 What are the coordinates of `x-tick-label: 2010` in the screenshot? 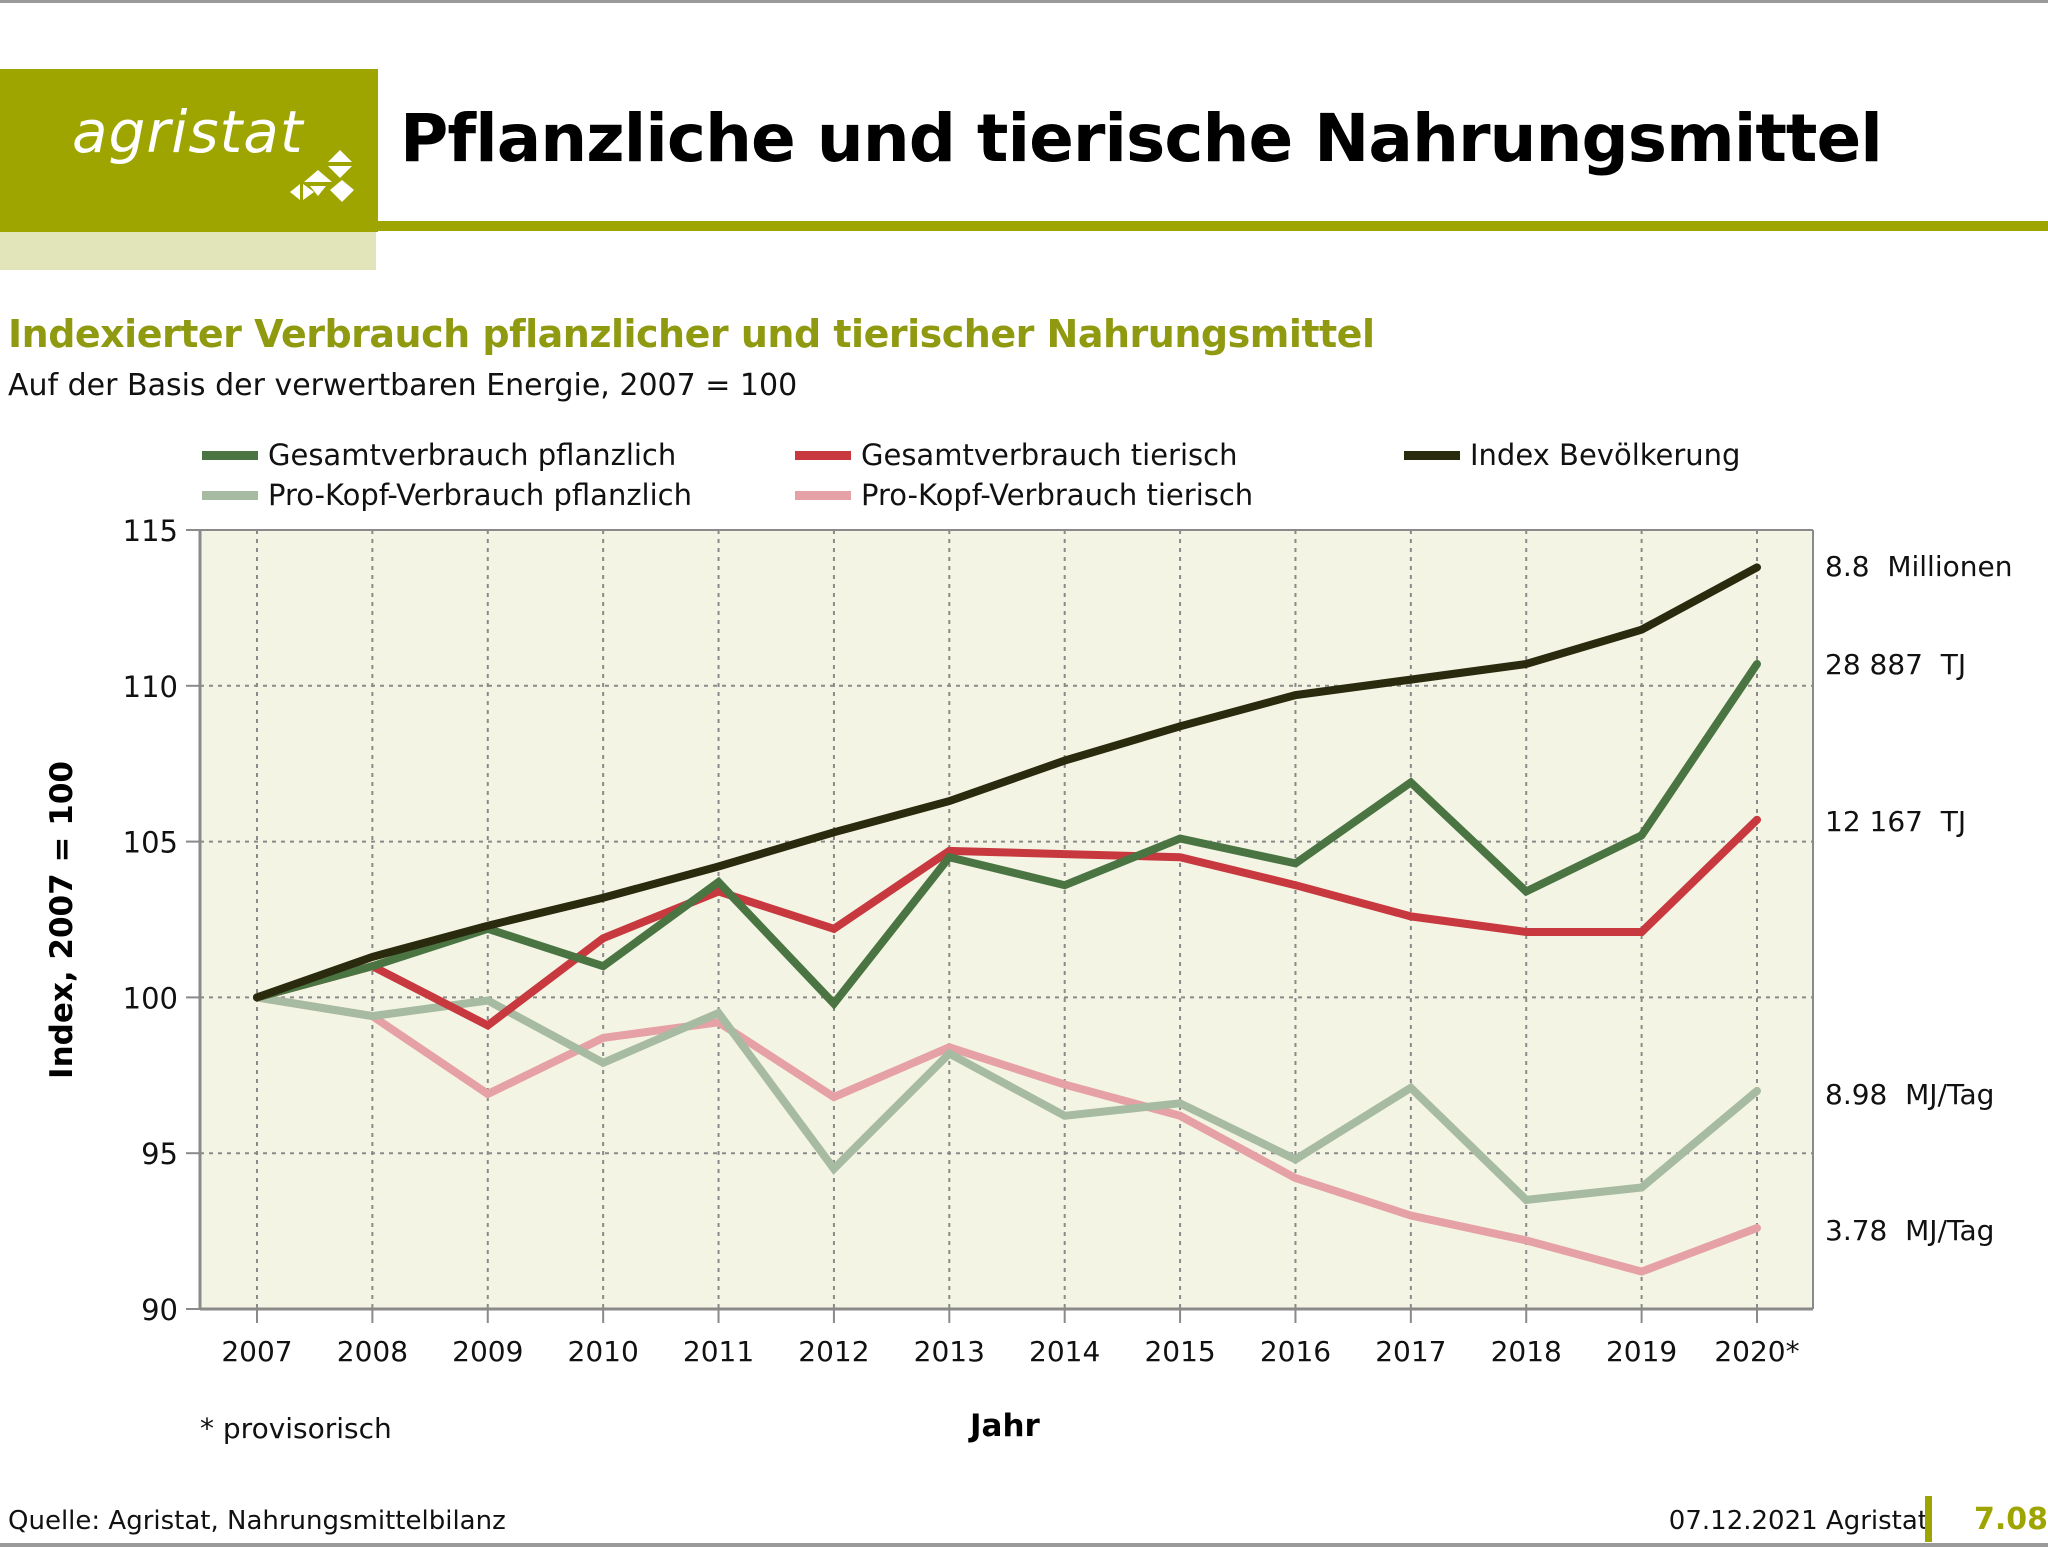 It's located at (603, 1351).